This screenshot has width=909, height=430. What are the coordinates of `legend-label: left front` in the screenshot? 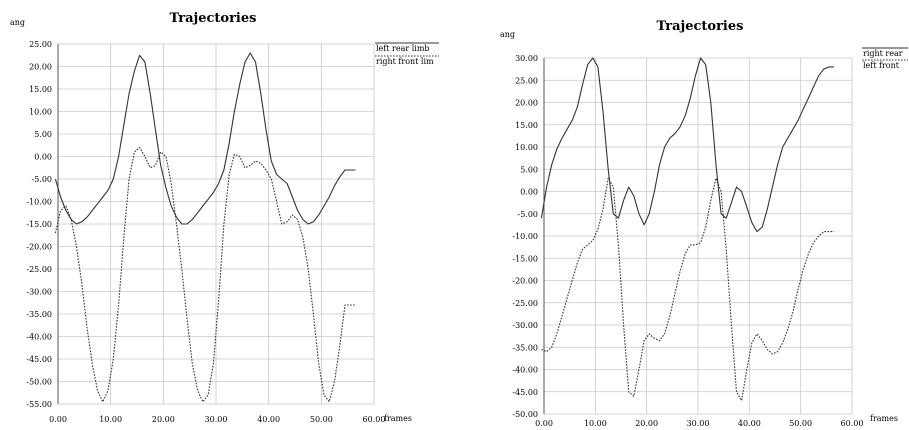 It's located at (881, 65).